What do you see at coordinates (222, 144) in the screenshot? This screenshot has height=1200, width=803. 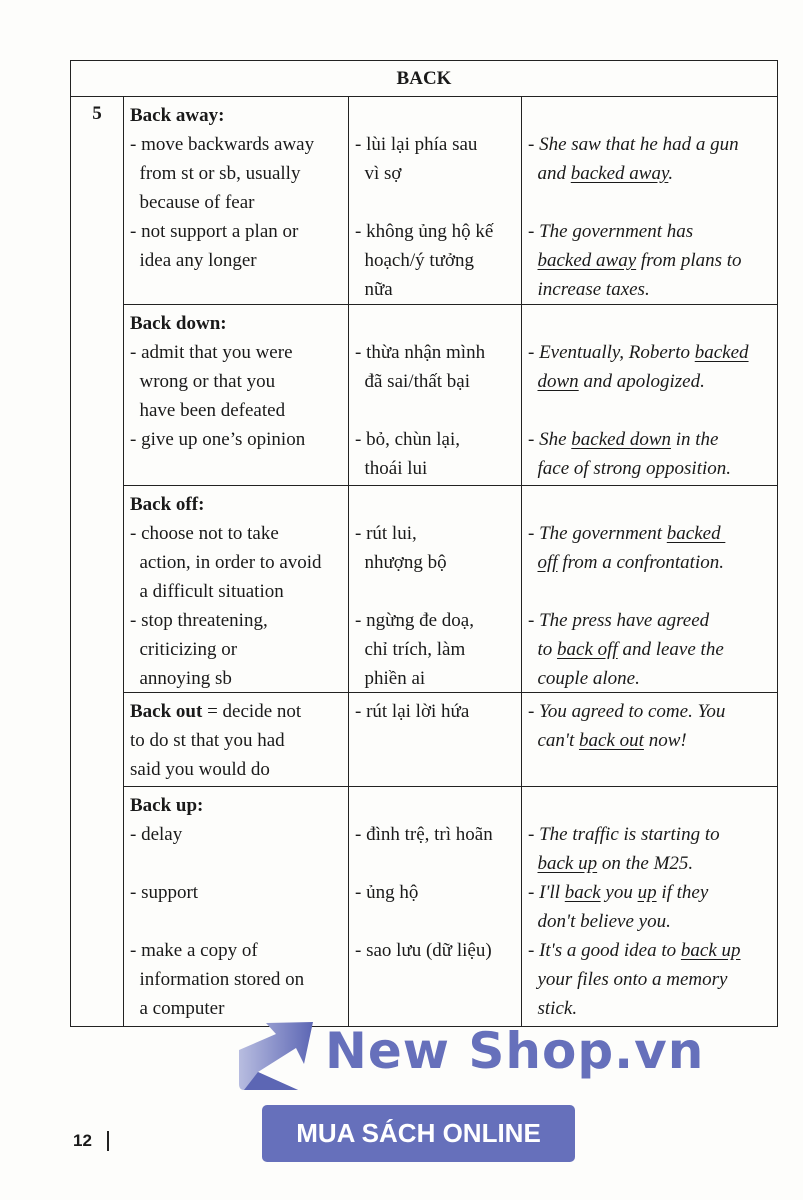 I see `text-segment: - move backwards away` at bounding box center [222, 144].